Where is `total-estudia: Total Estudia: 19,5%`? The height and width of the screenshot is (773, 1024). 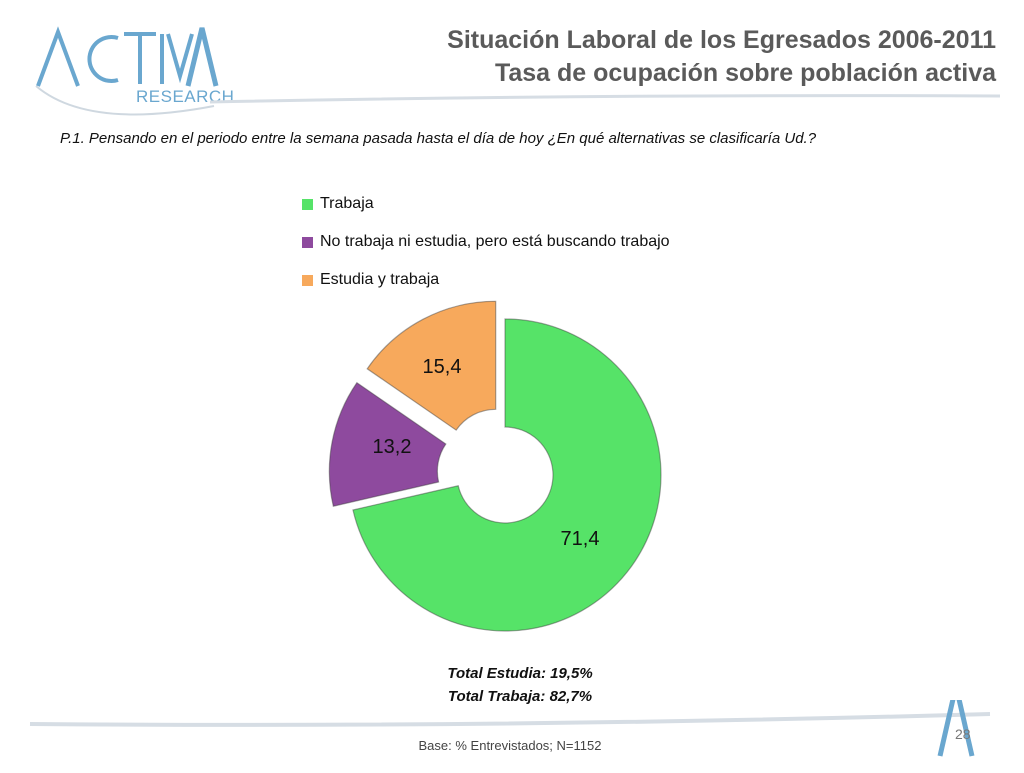 total-estudia: Total Estudia: 19,5% is located at coordinates (520, 673).